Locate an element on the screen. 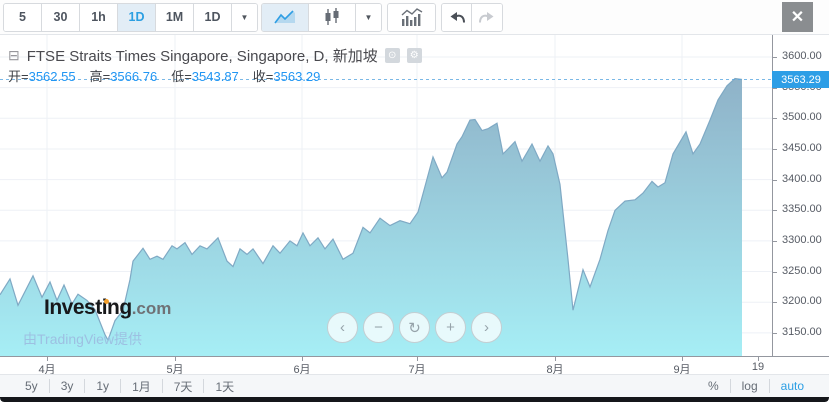 The image size is (829, 402). high-value: 高=3566.76 is located at coordinates (123, 76).